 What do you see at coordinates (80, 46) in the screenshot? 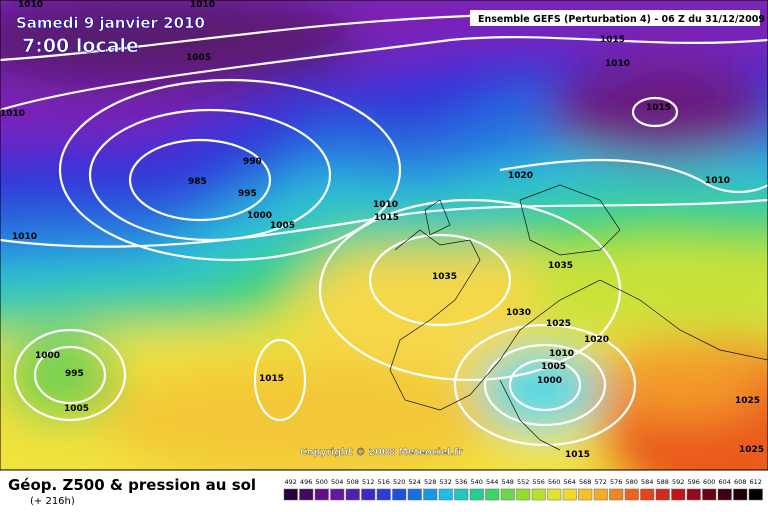
I see `time: 7:00 locale` at bounding box center [80, 46].